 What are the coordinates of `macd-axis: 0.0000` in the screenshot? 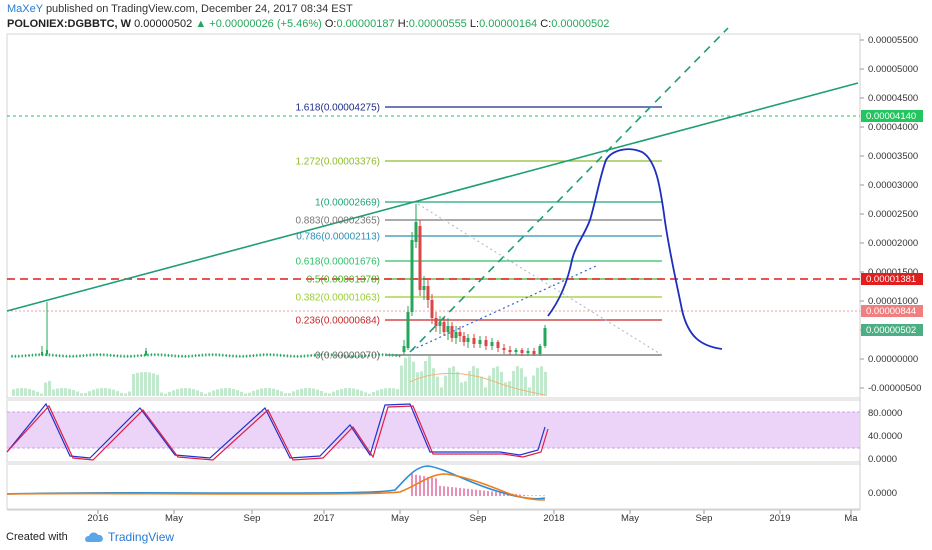 It's located at (882, 493).